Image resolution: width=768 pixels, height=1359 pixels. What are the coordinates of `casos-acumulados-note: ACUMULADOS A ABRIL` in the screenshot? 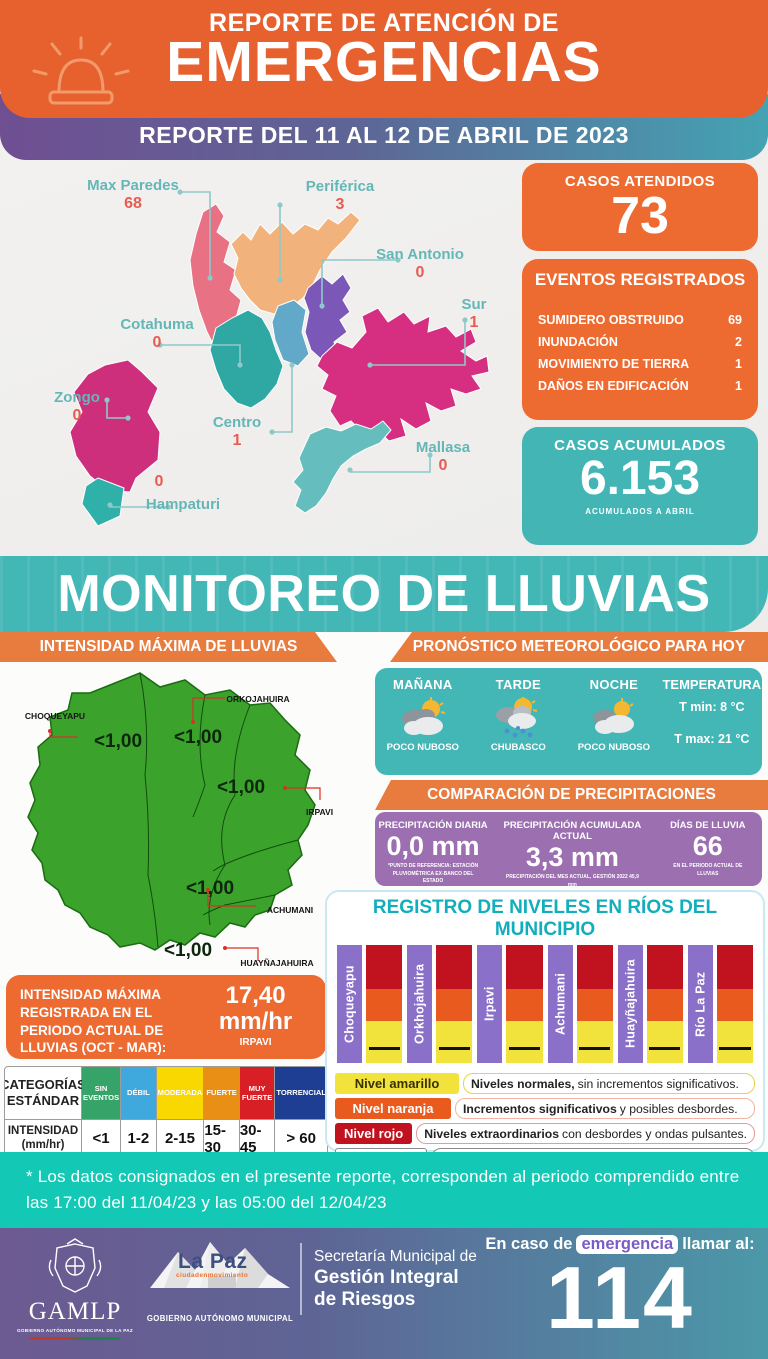 It's located at (640, 512).